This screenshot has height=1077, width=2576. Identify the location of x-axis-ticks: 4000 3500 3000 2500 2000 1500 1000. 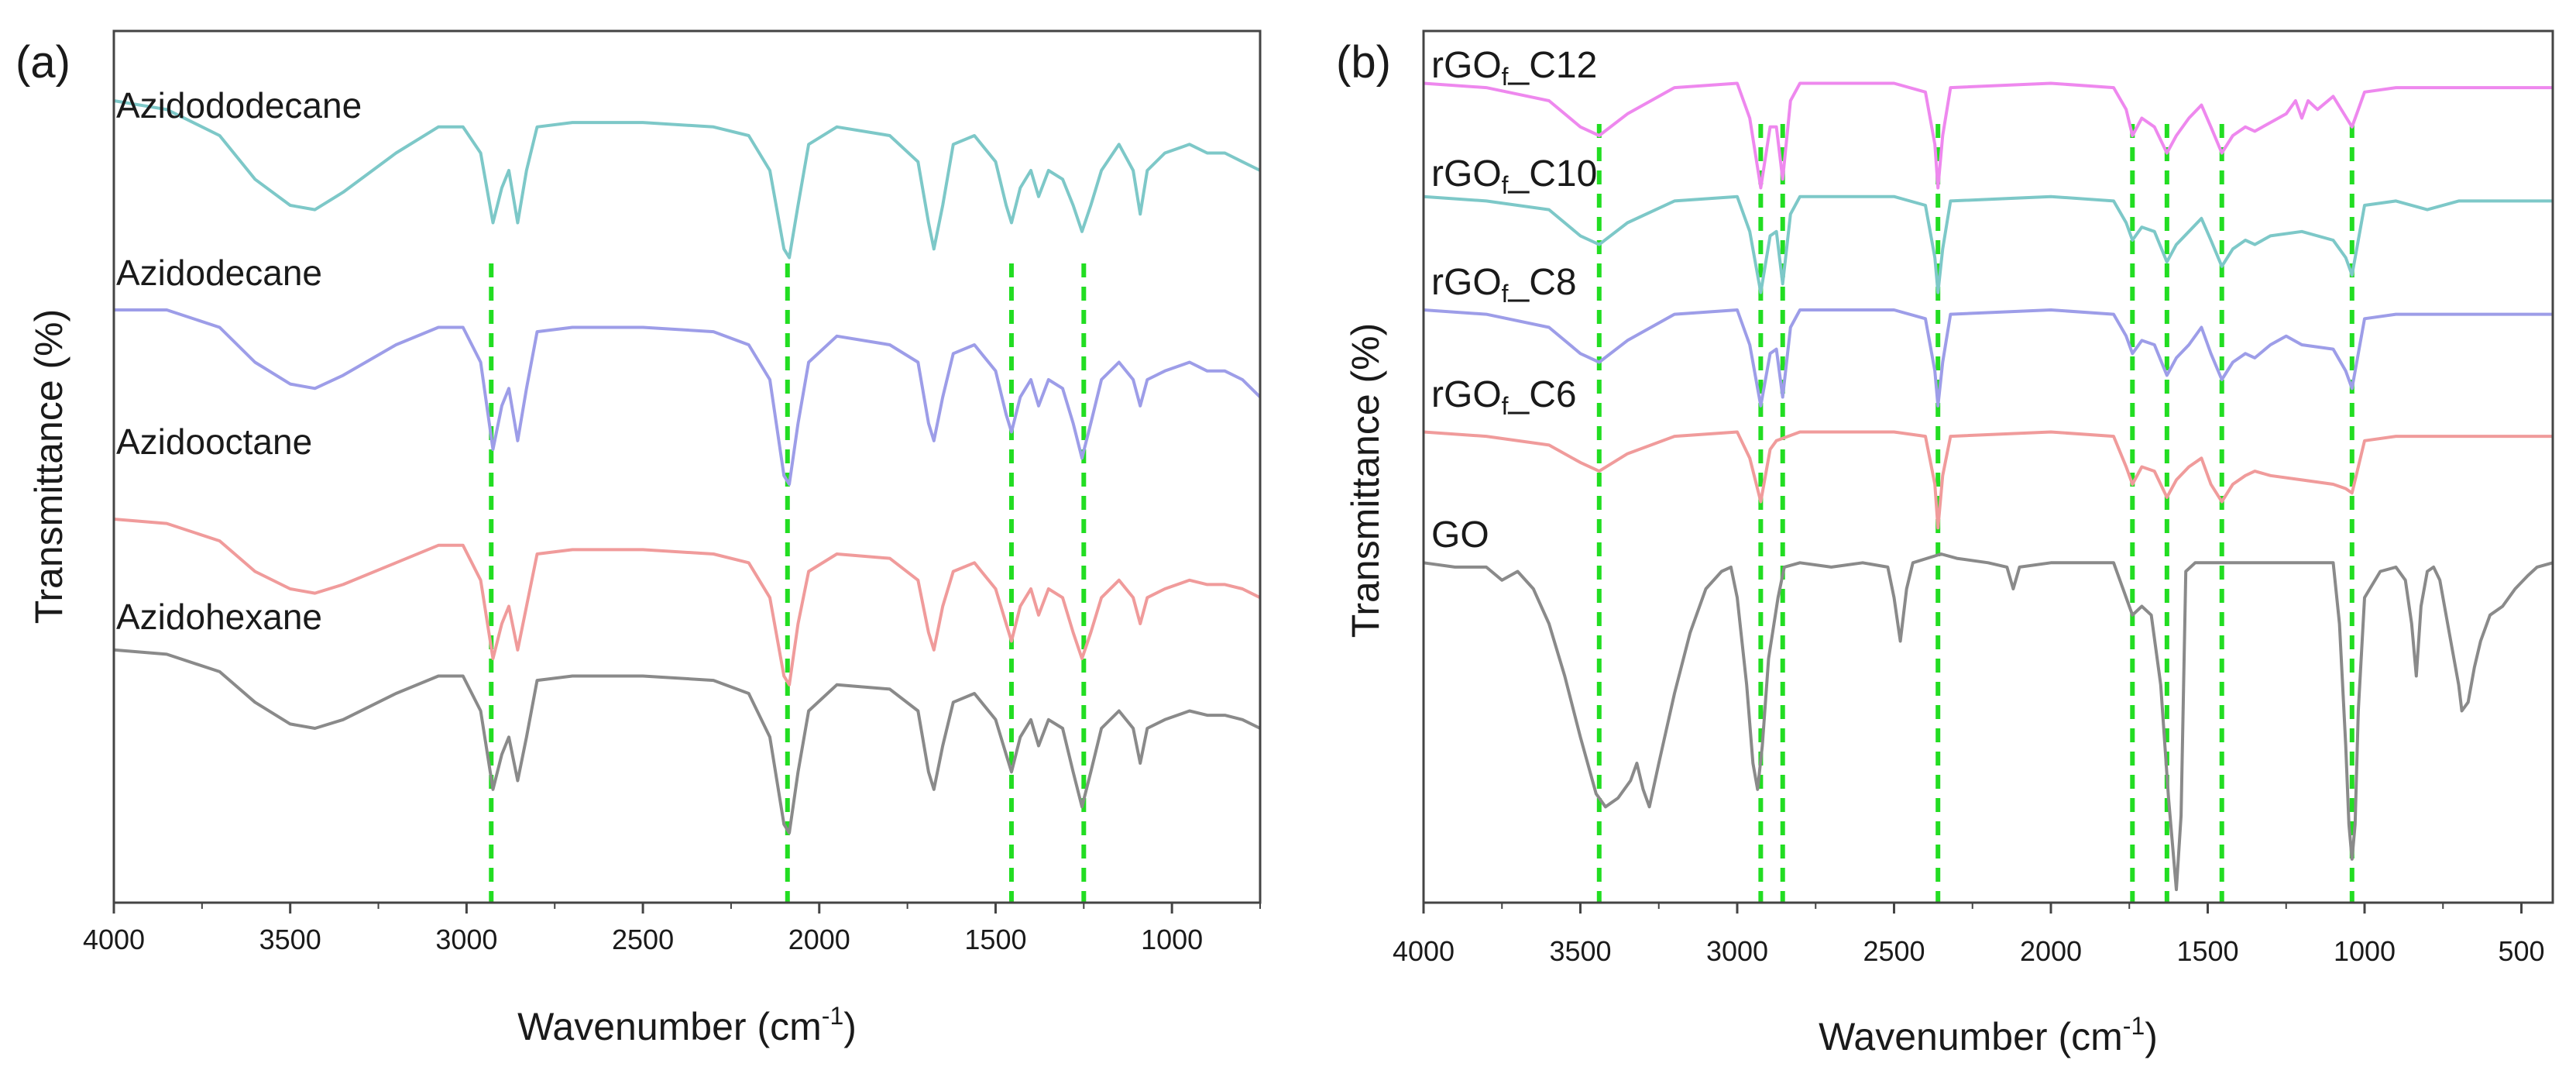
(672, 929).